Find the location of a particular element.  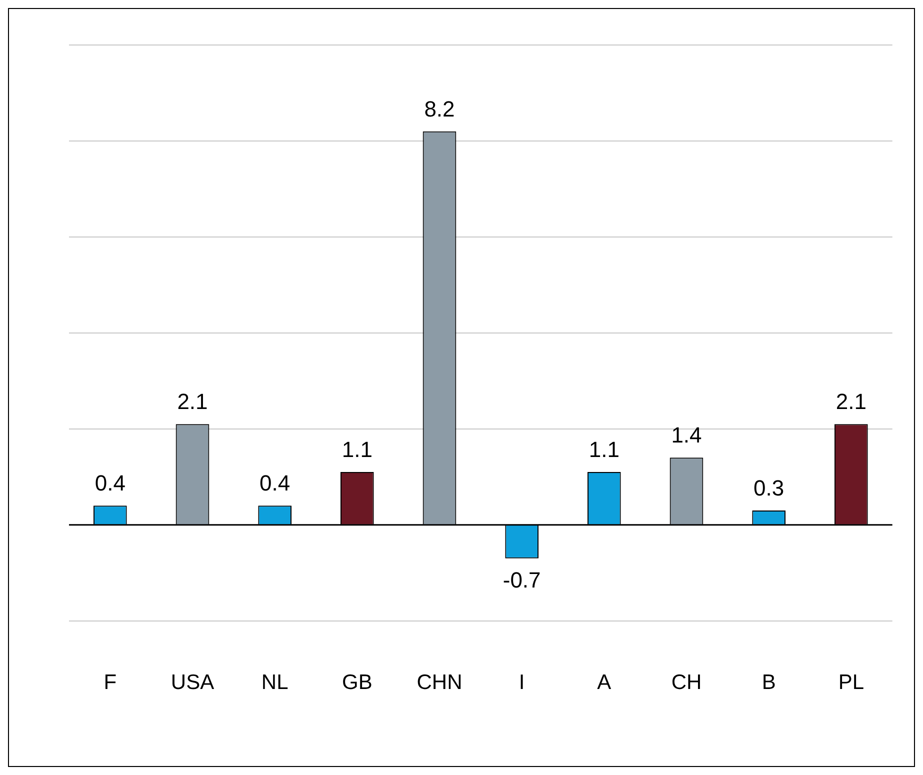

data-label: 0.3 is located at coordinates (769, 488).